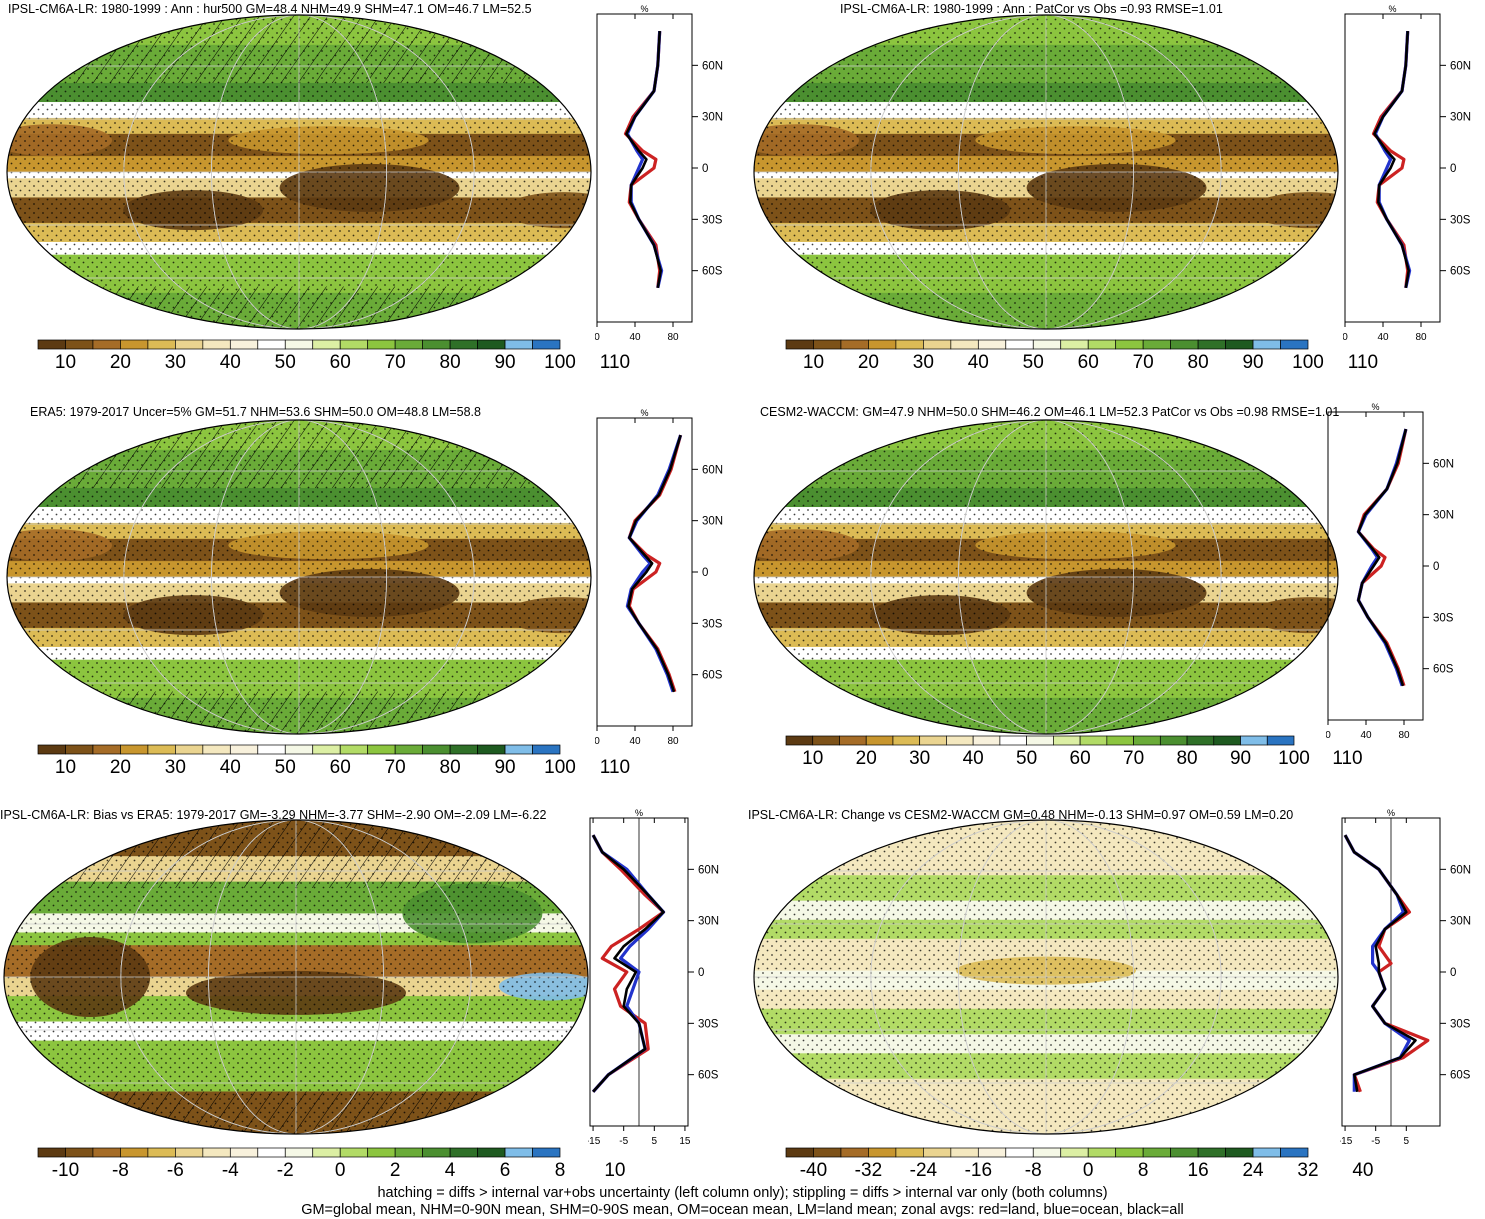 This screenshot has height=1219, width=1485. What do you see at coordinates (340, 1170) in the screenshot?
I see `colorbar-label: 0` at bounding box center [340, 1170].